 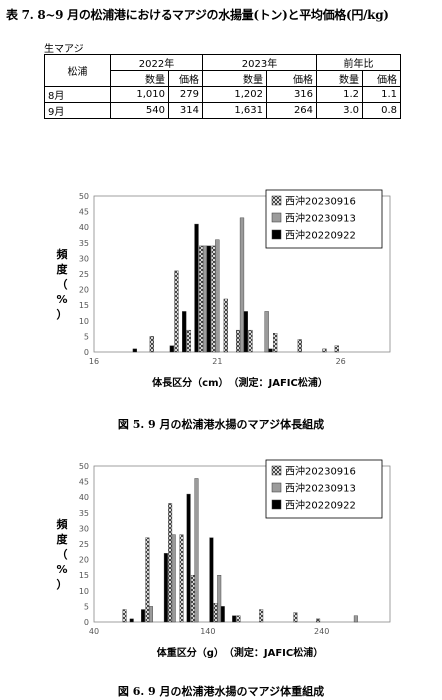 What do you see at coordinates (292, 78) in the screenshot?
I see `header-price-2023: 価格` at bounding box center [292, 78].